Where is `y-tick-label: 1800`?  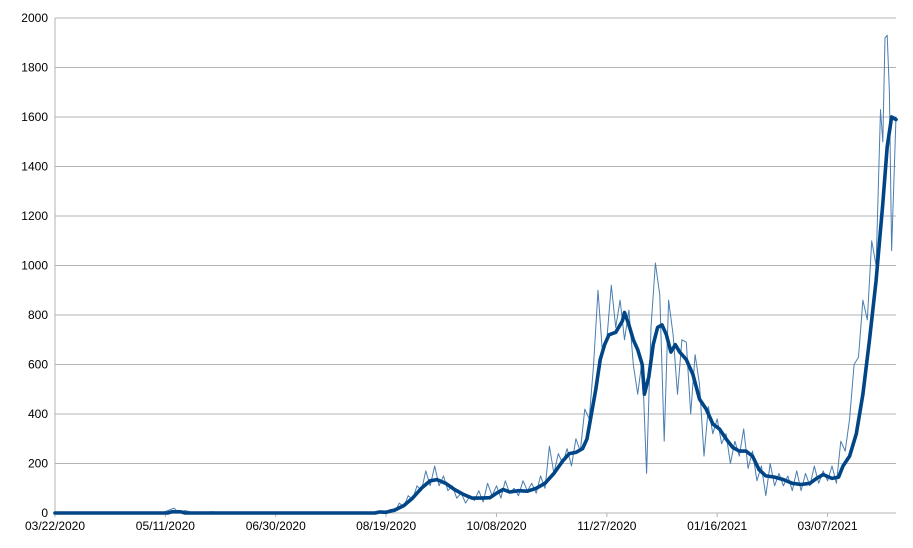
y-tick-label: 1800 is located at coordinates (34, 68).